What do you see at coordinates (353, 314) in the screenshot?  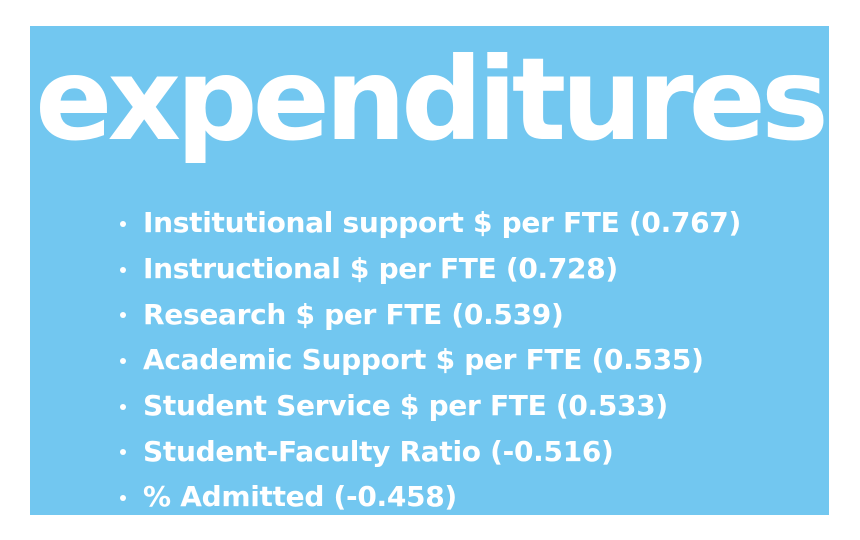 I see `list-item-text: Research $ per FTE (0.539)` at bounding box center [353, 314].